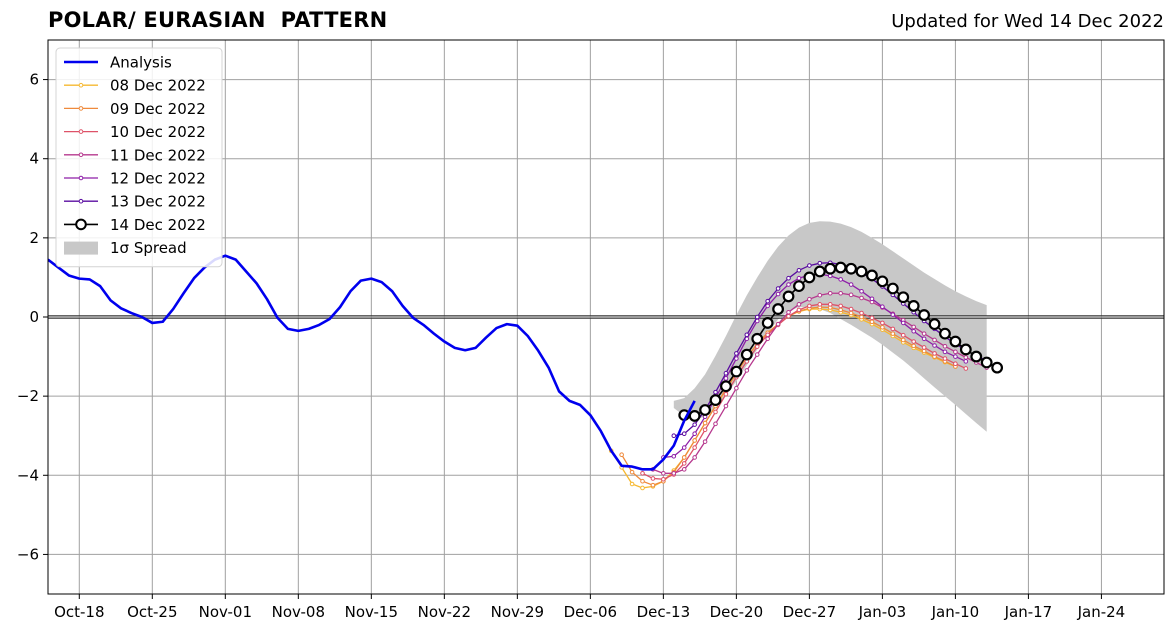 This screenshot has width=1176, height=633. Describe the element at coordinates (218, 20) in the screenshot. I see `chart-title: POLAR/ EURASIAN PATTERN` at that location.